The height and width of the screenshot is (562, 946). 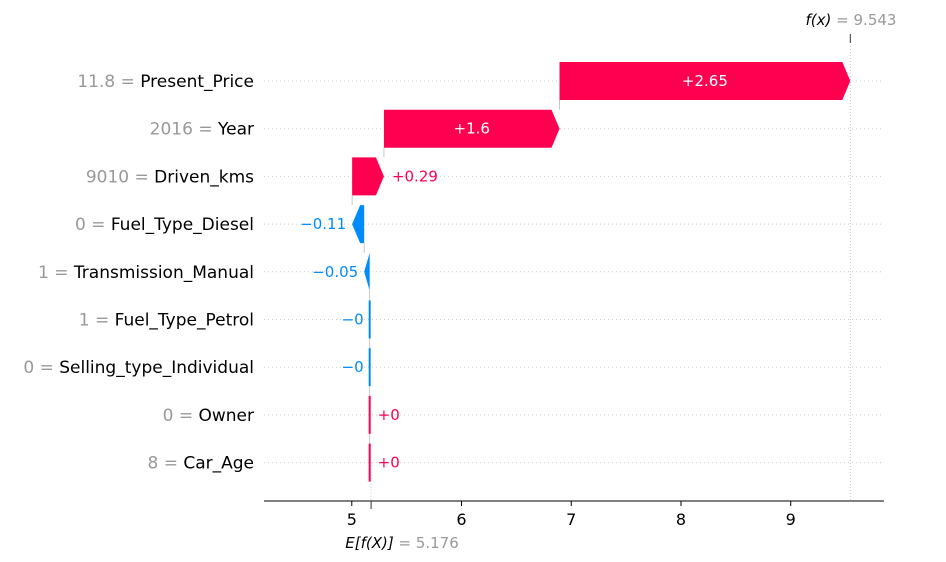 What do you see at coordinates (571, 519) in the screenshot?
I see `x-tick-label: 7` at bounding box center [571, 519].